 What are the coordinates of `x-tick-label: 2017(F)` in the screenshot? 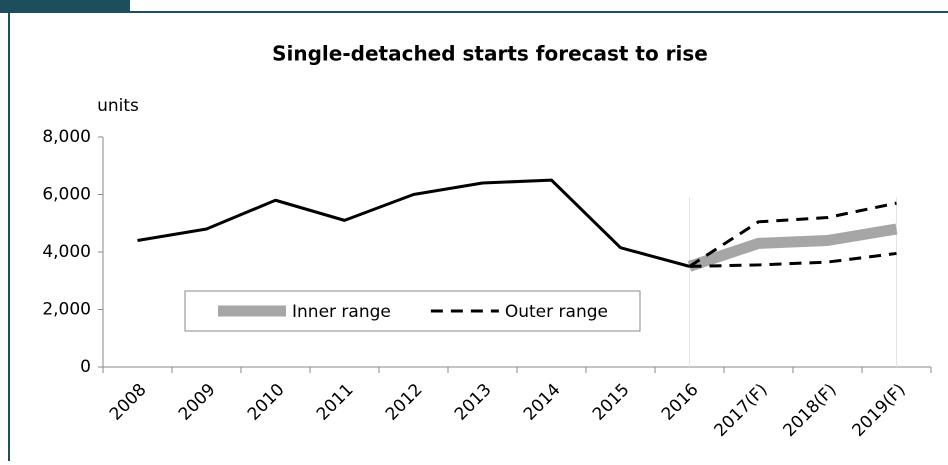 It's located at (741, 410).